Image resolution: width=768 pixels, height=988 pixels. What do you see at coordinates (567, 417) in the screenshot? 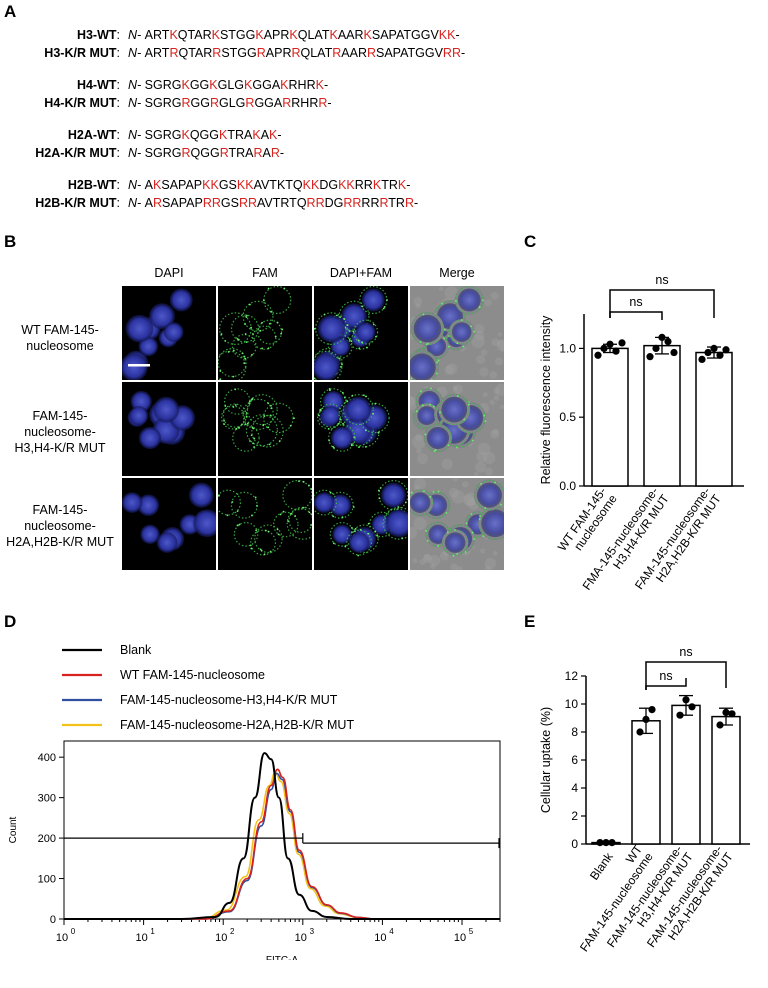
I see `y-tick-label: 0.5` at bounding box center [567, 417].